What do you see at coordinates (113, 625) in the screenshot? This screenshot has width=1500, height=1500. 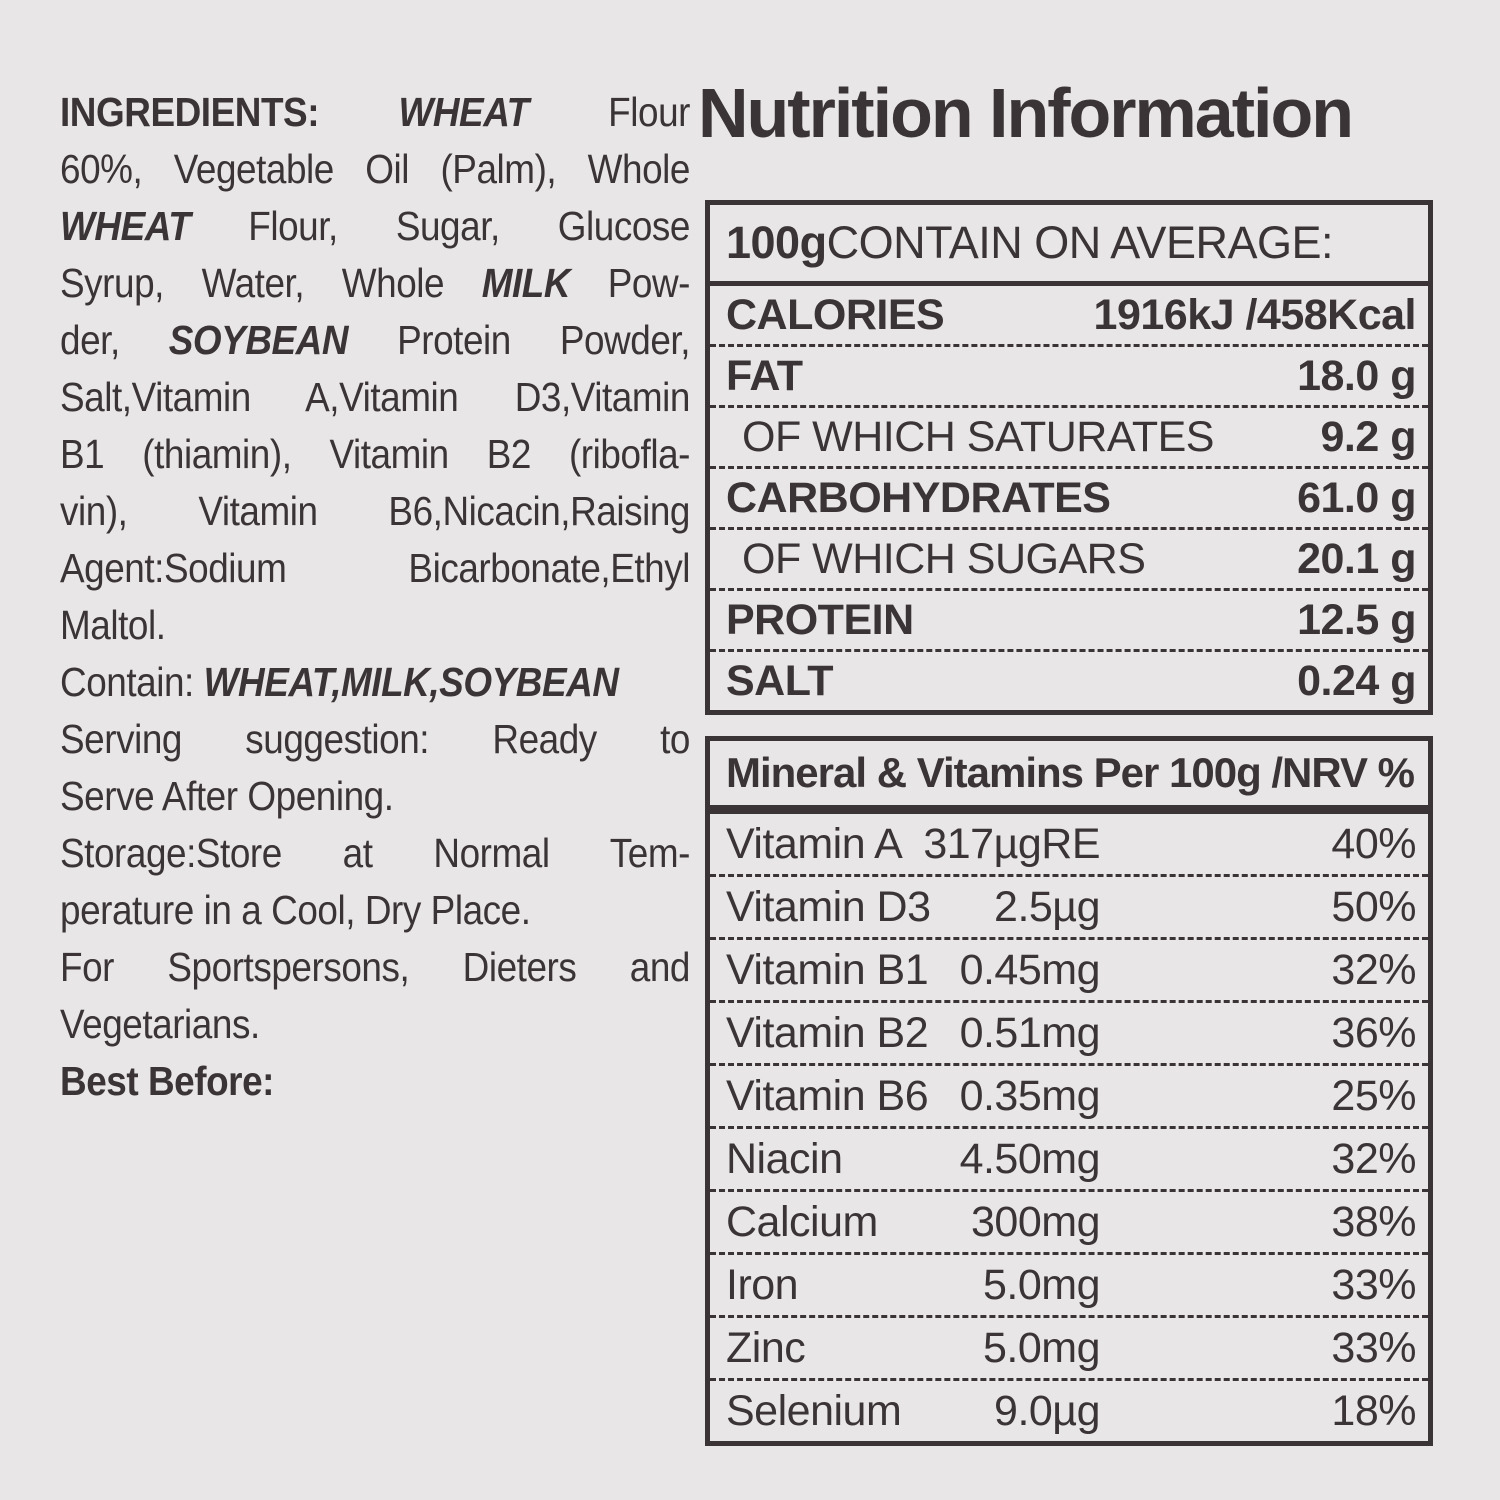 I see `ingredient-segment: Maltol.` at bounding box center [113, 625].